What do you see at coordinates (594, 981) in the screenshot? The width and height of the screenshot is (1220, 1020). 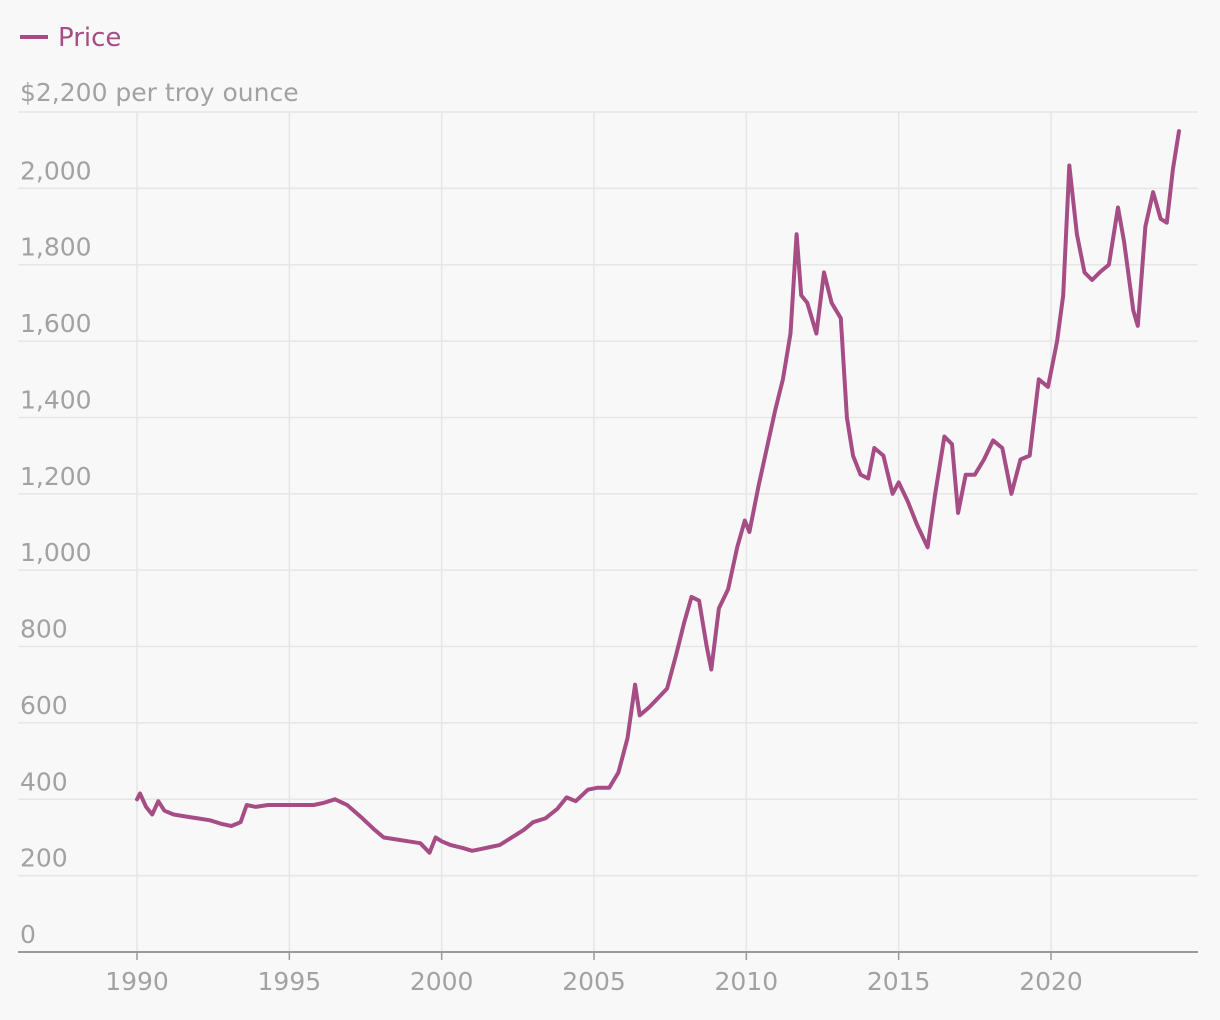 I see `x-tick-label: 2005` at bounding box center [594, 981].